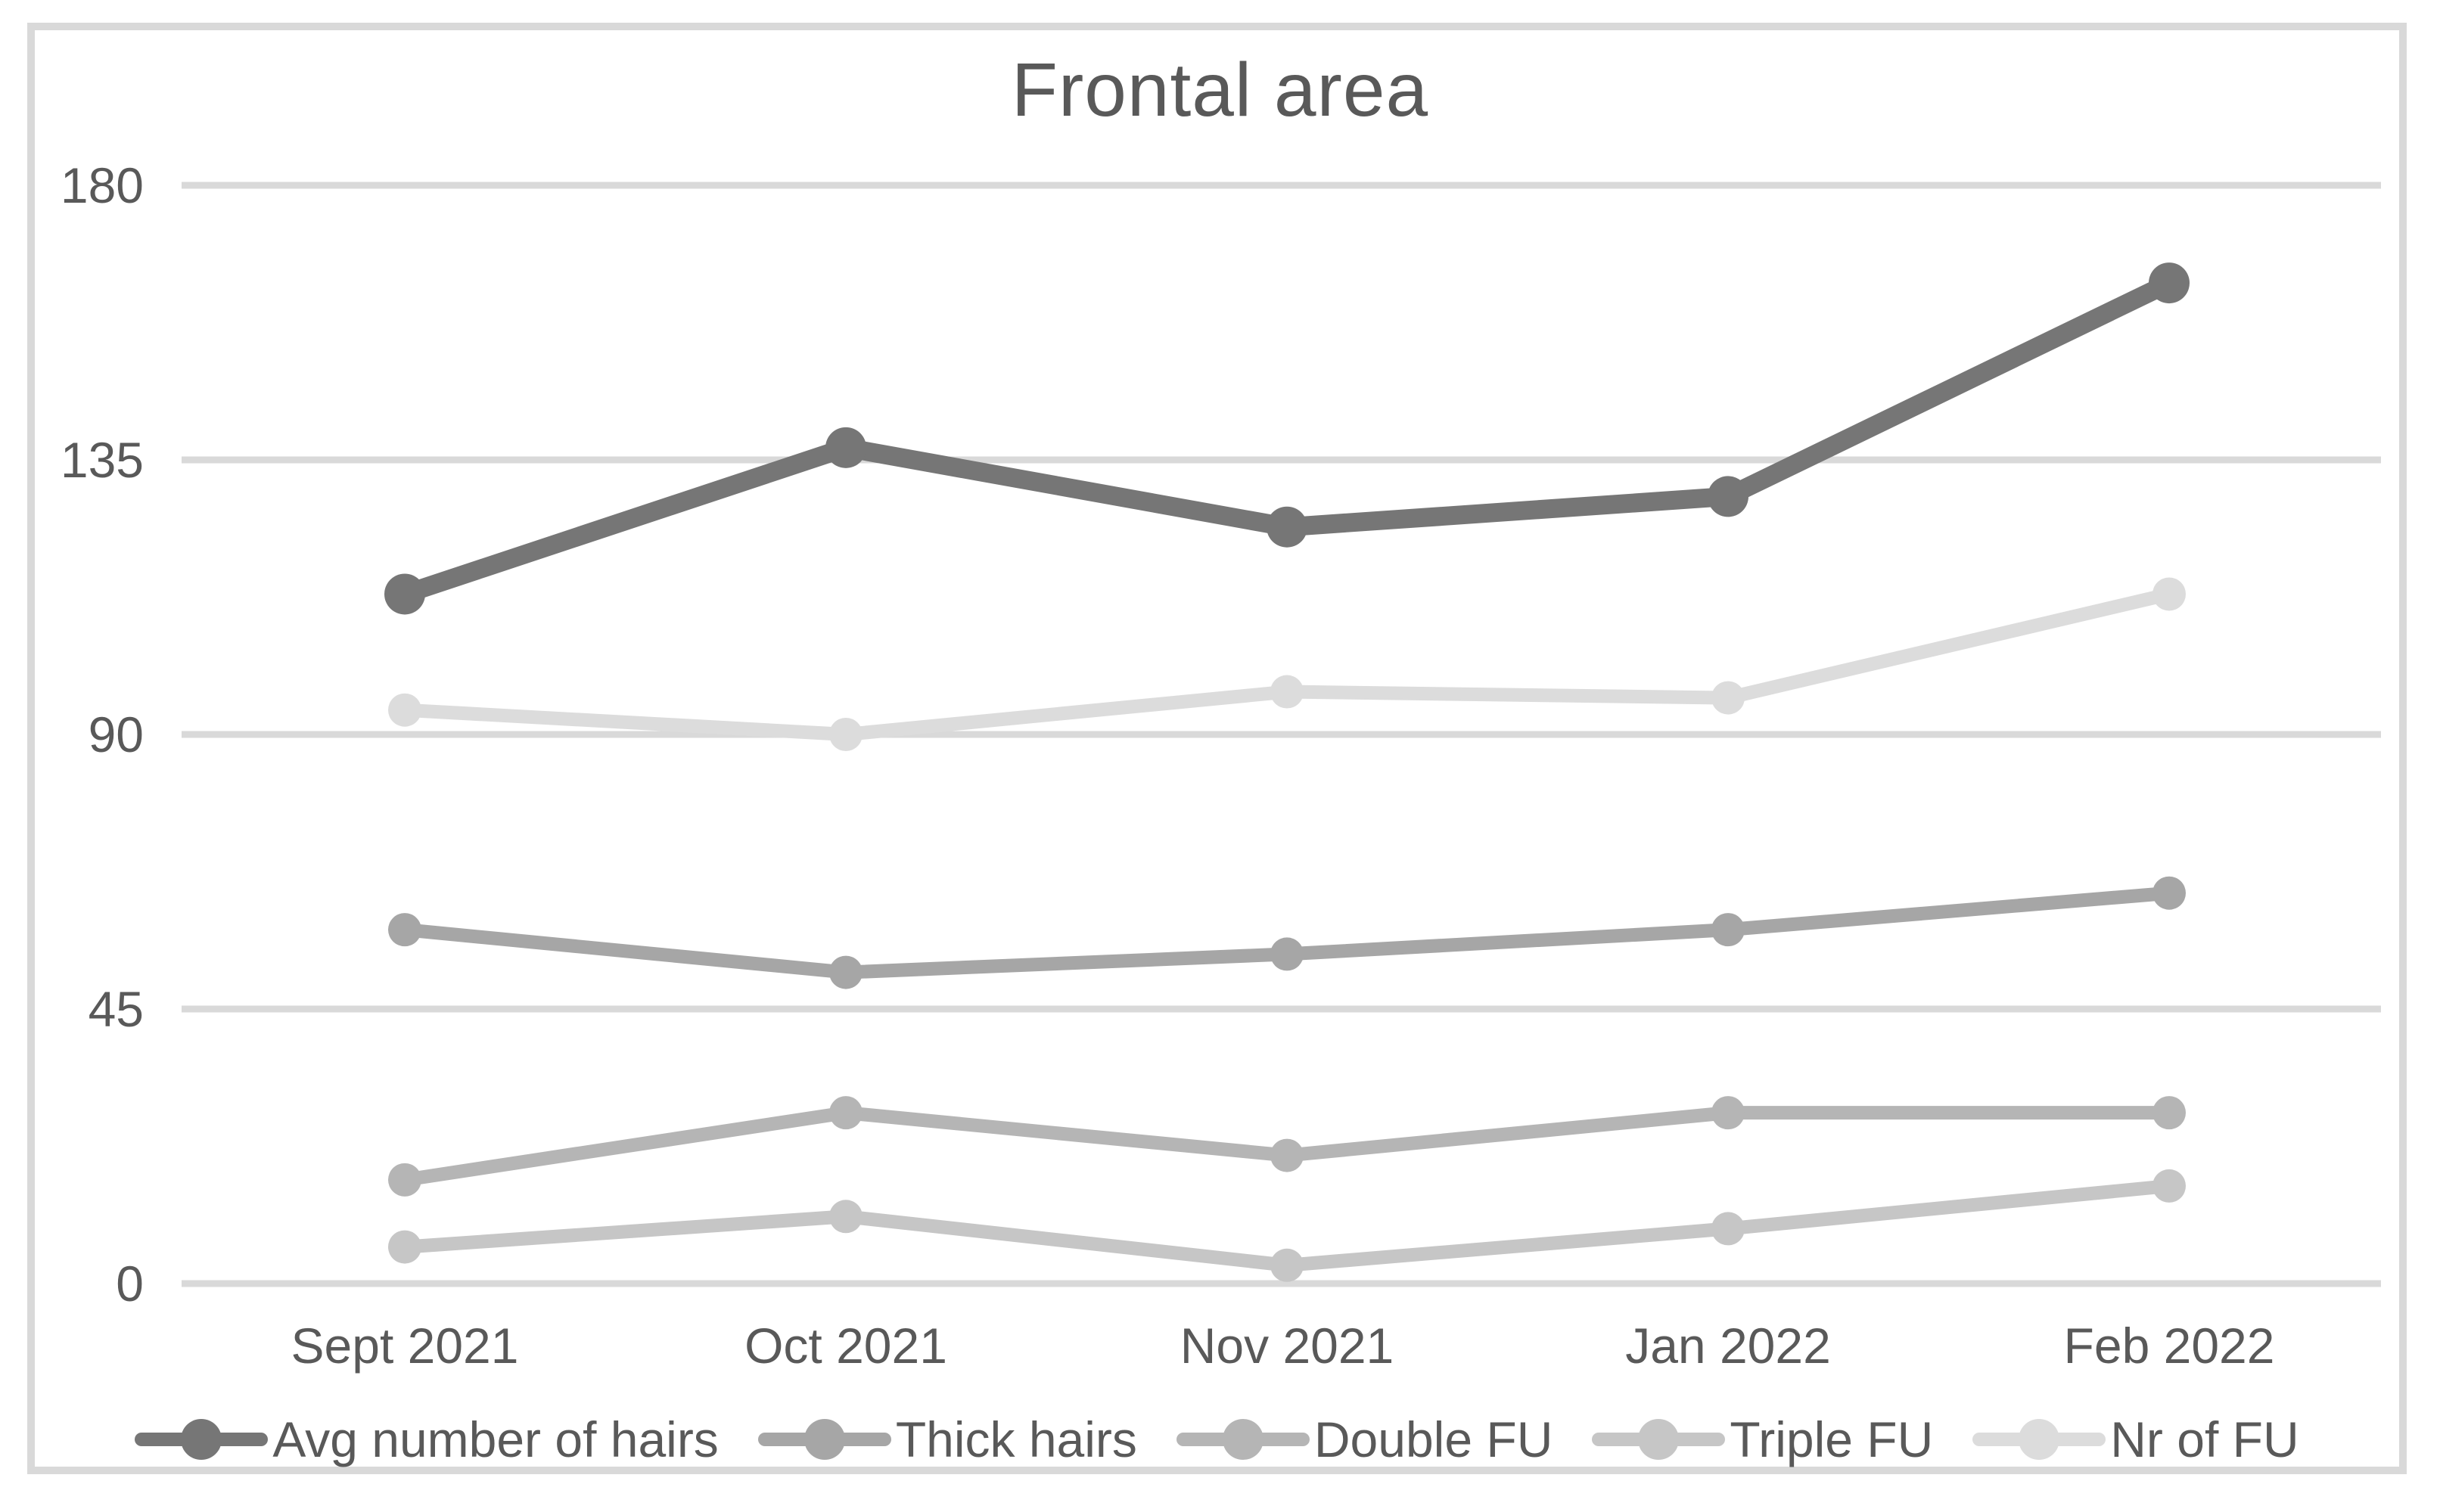 This screenshot has width=2440, height=1512. Describe the element at coordinates (2169, 893) in the screenshot. I see `data-point-thick-hairs-feb-2022` at that location.